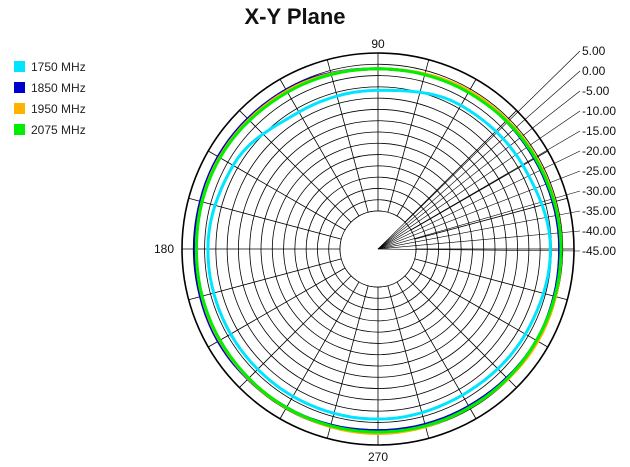 The image size is (630, 467). Describe the element at coordinates (295, 16) in the screenshot. I see `chart-title: X-Y Plane` at that location.